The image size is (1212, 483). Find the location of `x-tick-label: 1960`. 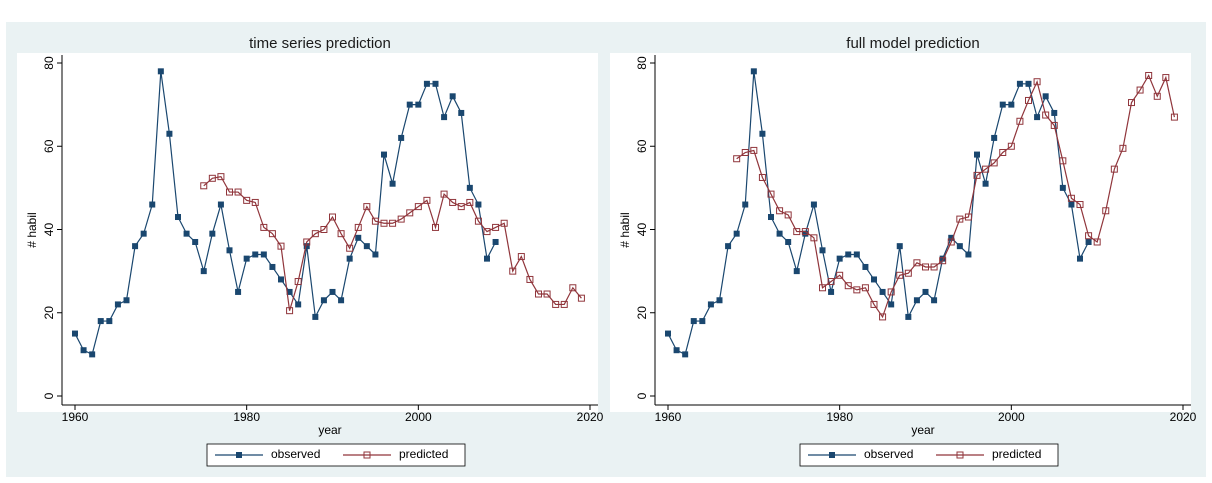

x-tick-label: 1960 is located at coordinates (75, 417).